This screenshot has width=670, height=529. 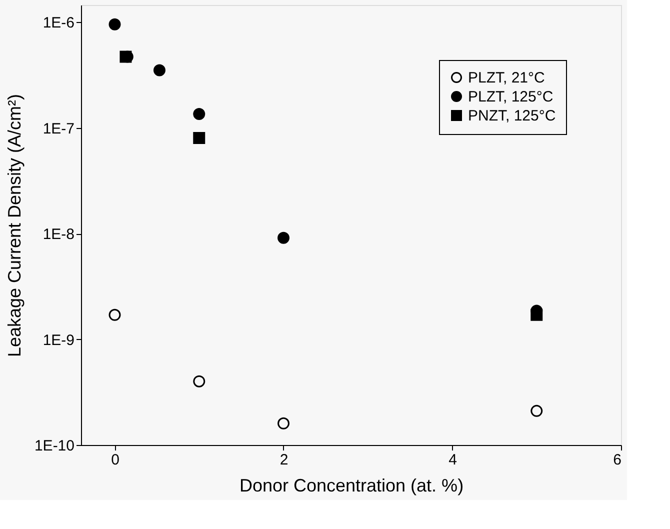 What do you see at coordinates (617, 460) in the screenshot?
I see `x-tick-label: 6` at bounding box center [617, 460].